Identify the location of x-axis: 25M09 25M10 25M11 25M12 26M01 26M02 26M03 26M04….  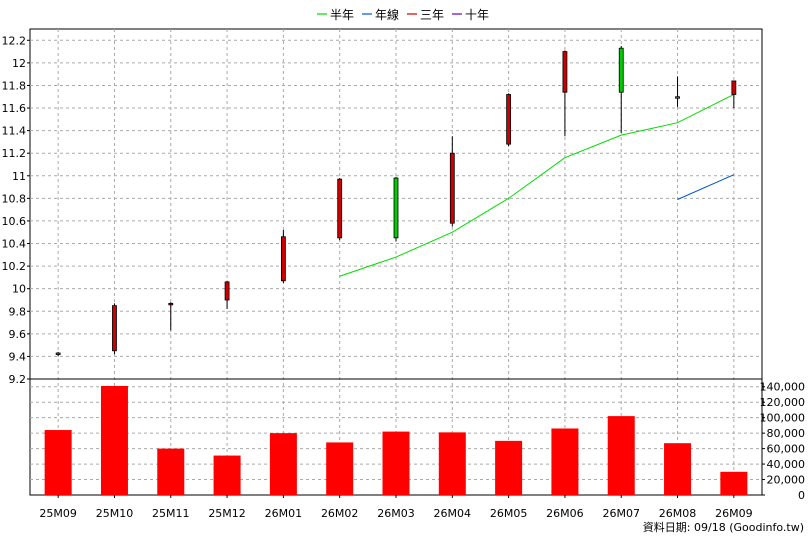
(396, 507).